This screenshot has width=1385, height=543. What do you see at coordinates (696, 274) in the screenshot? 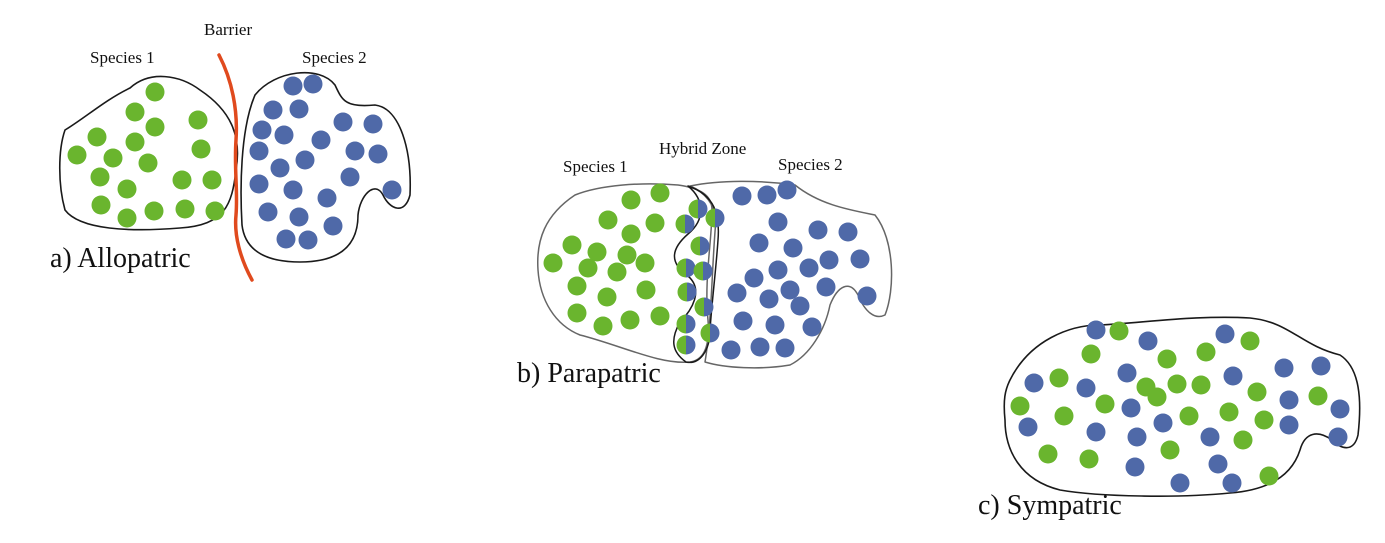
I see `hybrid-zone-outline` at bounding box center [696, 274].